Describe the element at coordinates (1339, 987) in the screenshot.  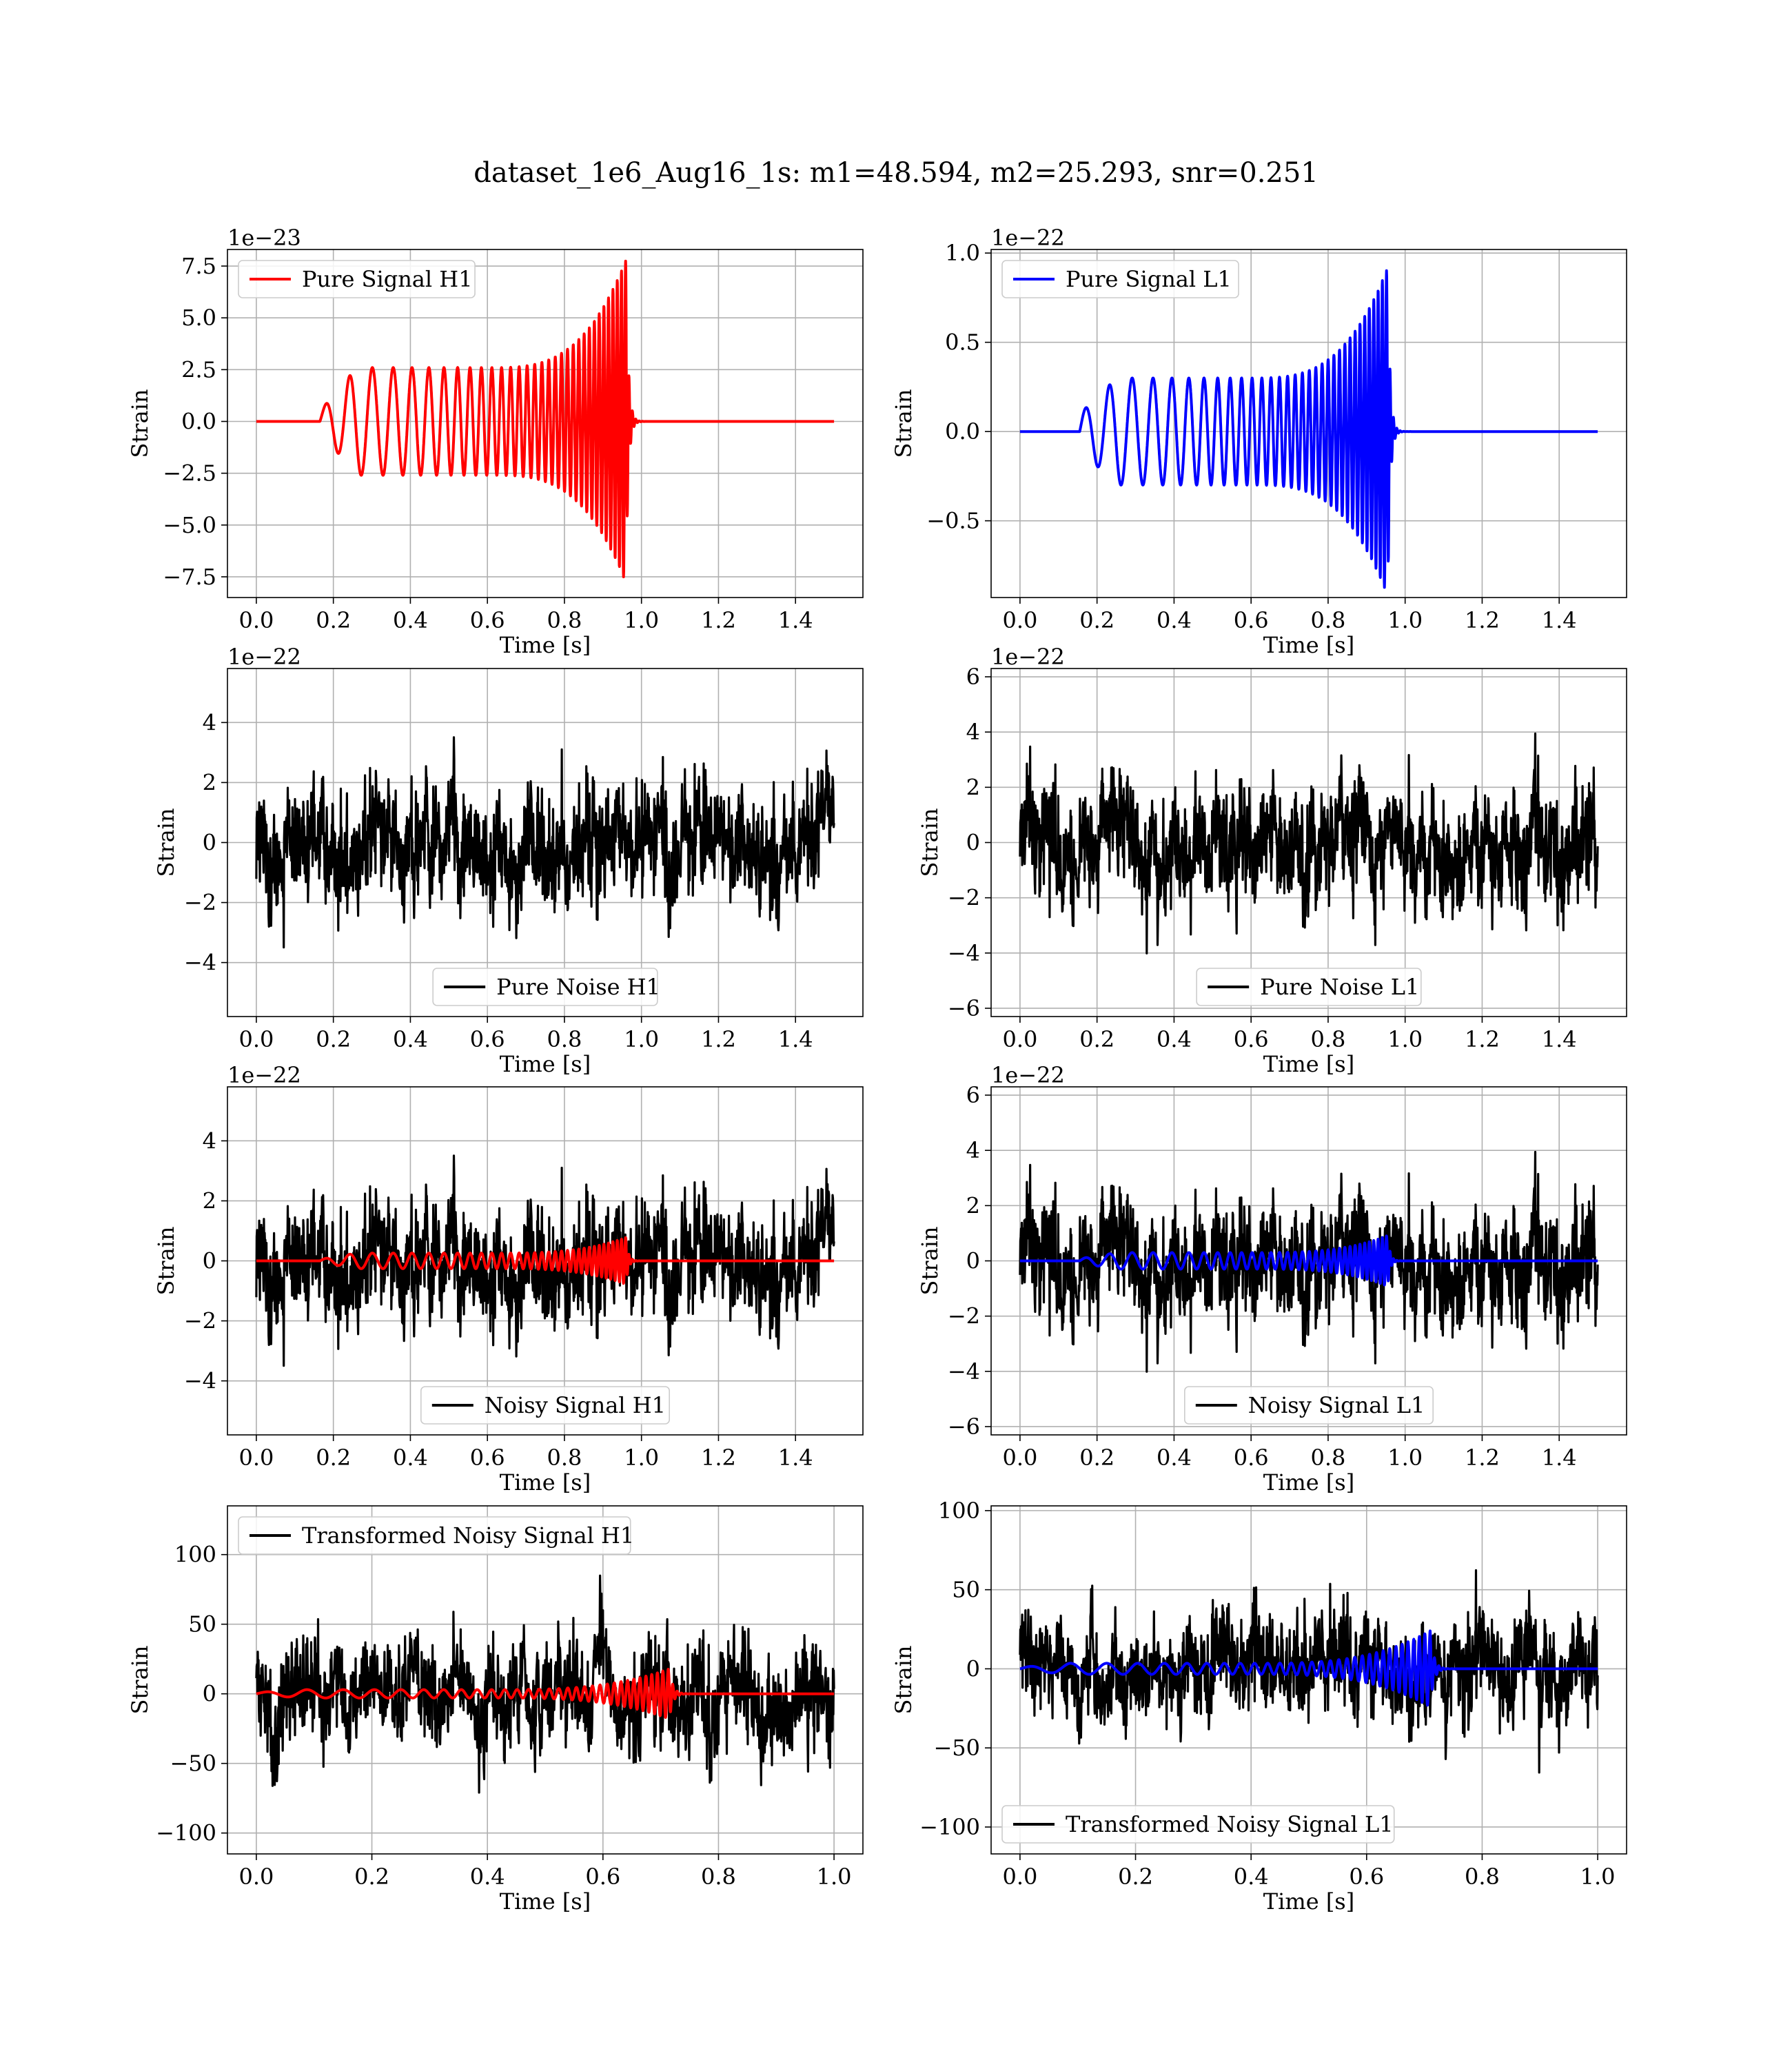
I see `legend-label: Pure Noise L1` at that location.